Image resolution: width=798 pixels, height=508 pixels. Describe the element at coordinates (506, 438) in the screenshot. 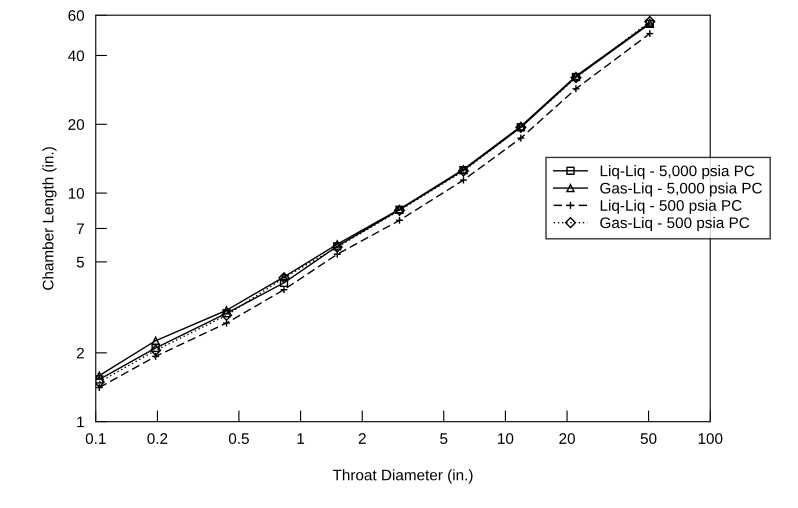

I see `x-tick-label: 10` at that location.